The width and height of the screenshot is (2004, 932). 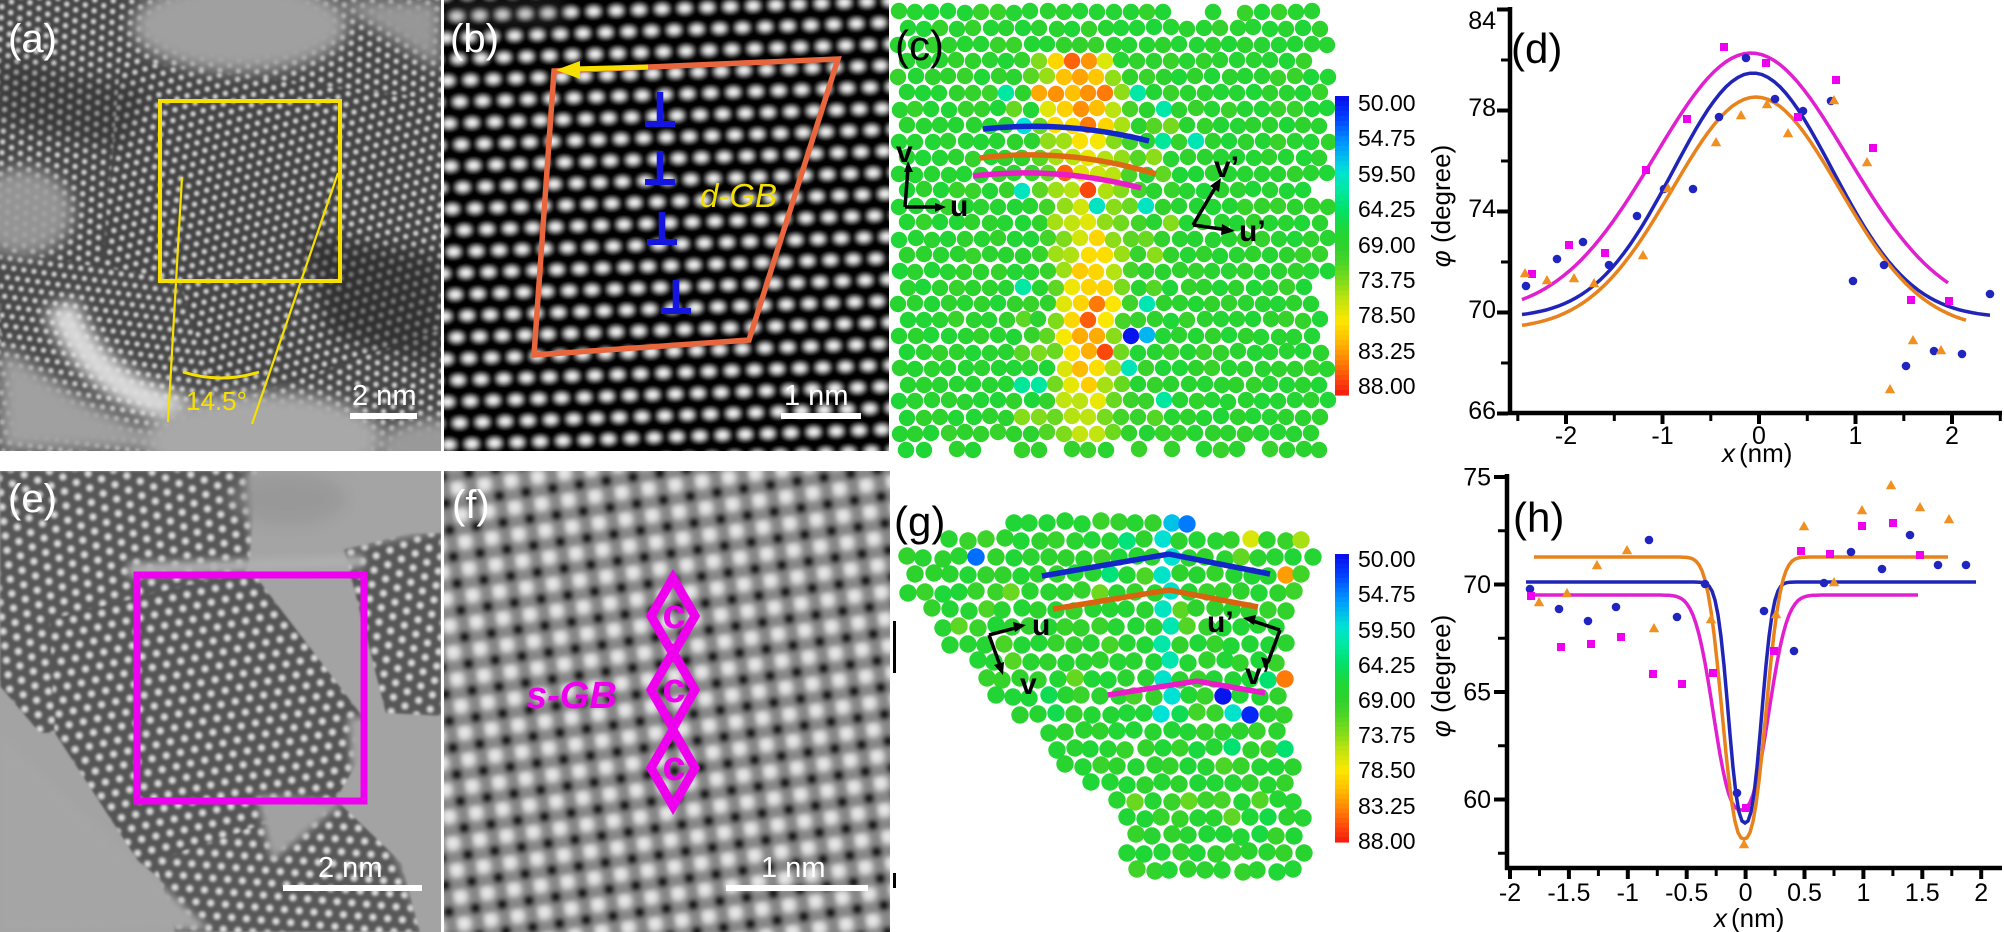 What do you see at coordinates (919, 45) in the screenshot?
I see `svg-text: (c)` at bounding box center [919, 45].